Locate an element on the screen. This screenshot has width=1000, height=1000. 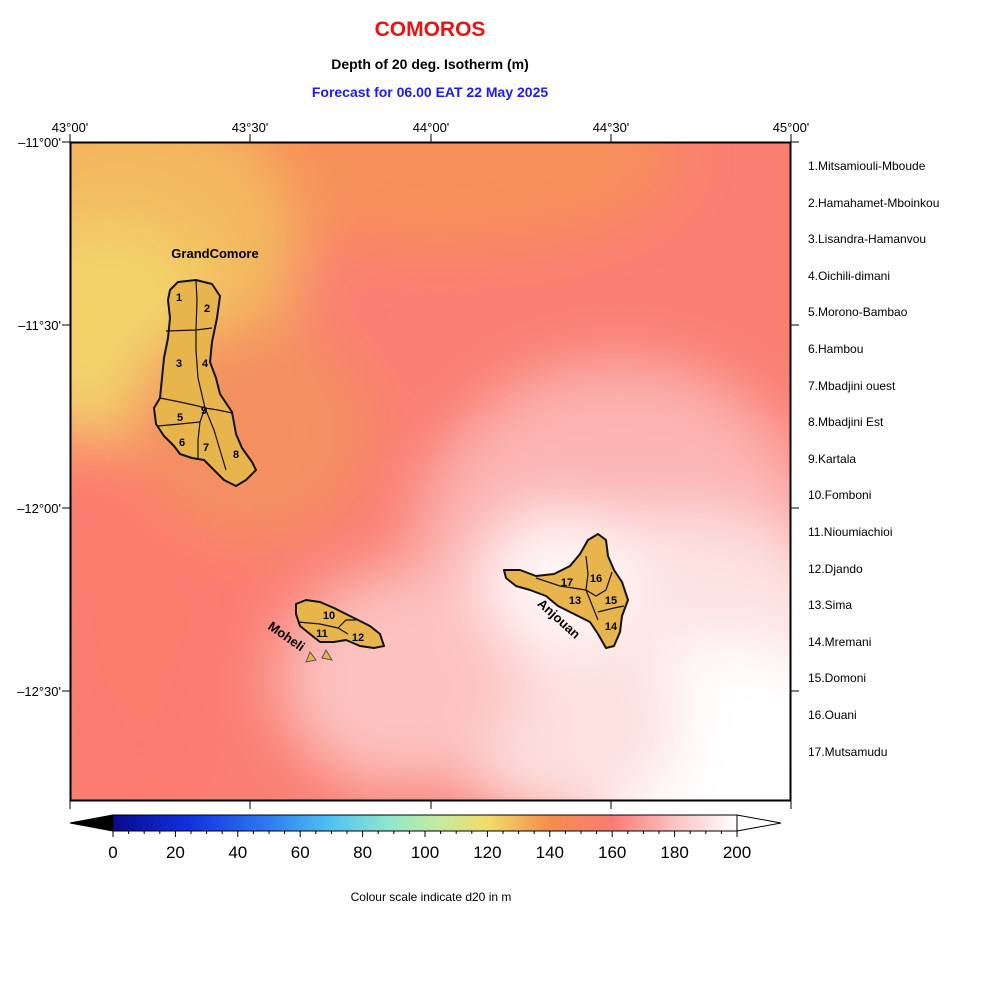
colorbar-high-arrow is located at coordinates (759, 823).